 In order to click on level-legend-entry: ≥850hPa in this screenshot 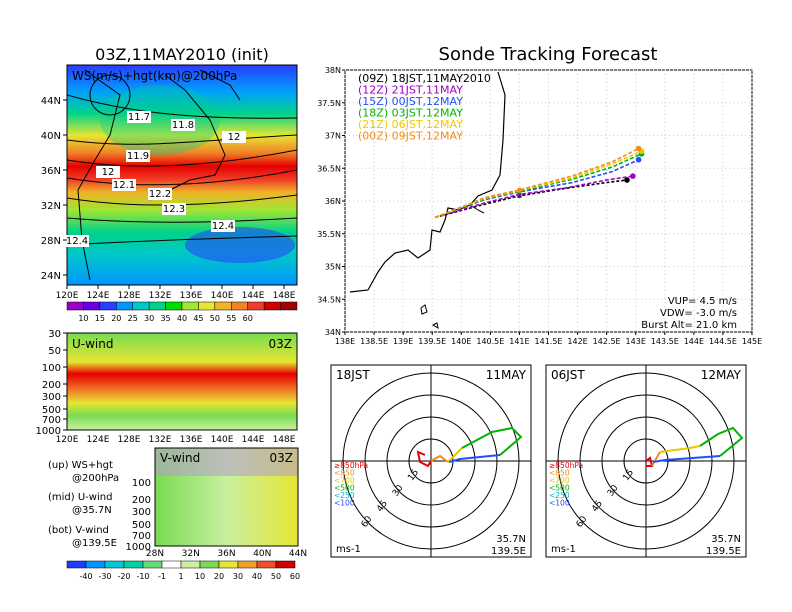, I will do `click(566, 465)`.